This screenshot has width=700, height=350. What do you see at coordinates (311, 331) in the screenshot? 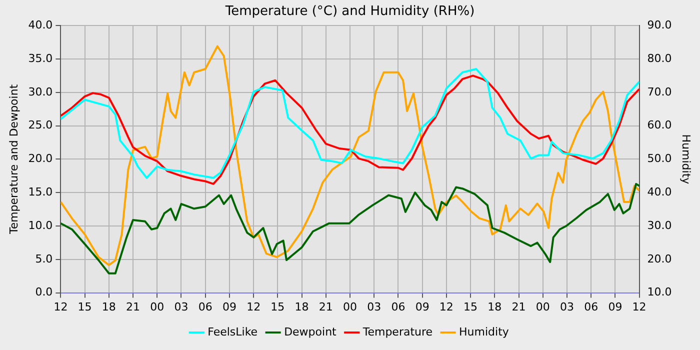
I see `legend-label: Dewpoint` at bounding box center [311, 331].